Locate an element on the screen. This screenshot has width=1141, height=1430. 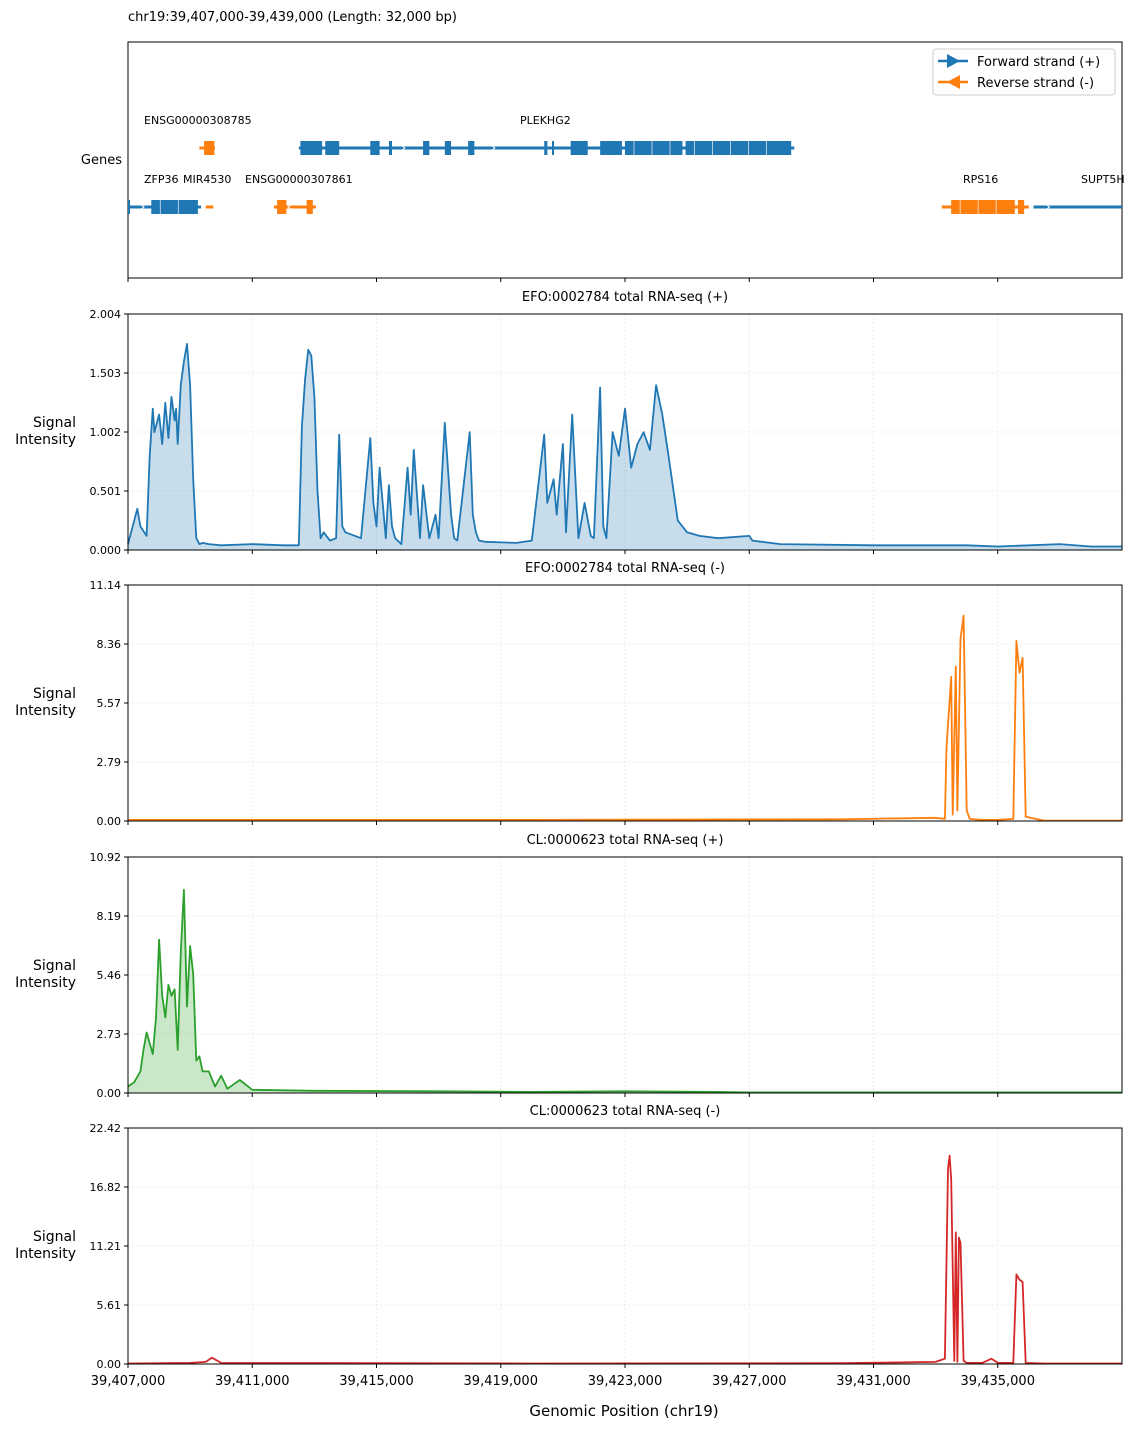
gene-rps16 is located at coordinates (985, 207).